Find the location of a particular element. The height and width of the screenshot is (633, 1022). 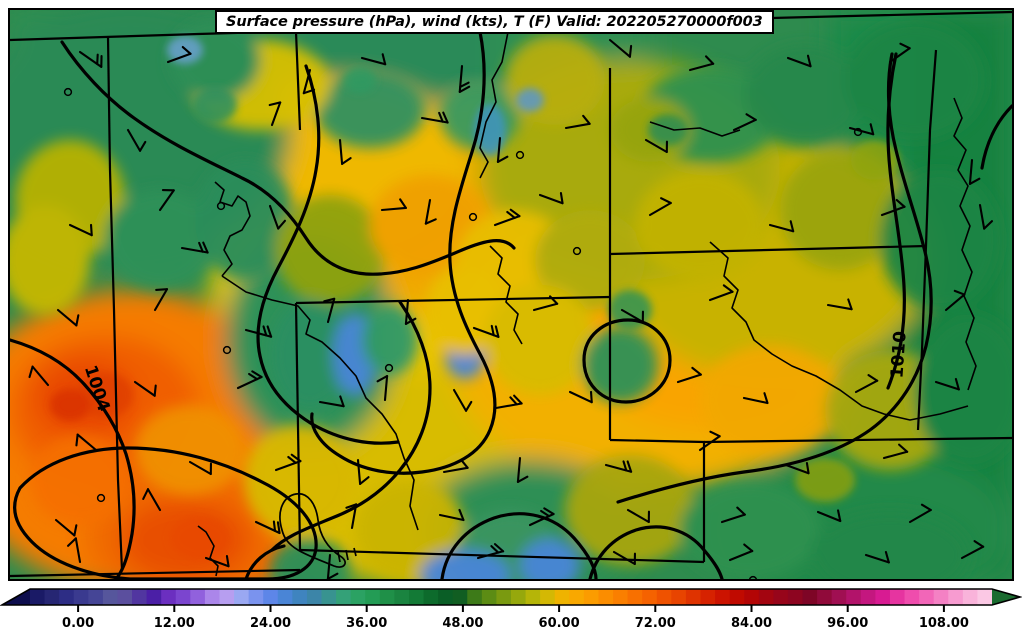

colorbar-tick-label: 108.00 is located at coordinates (944, 623).